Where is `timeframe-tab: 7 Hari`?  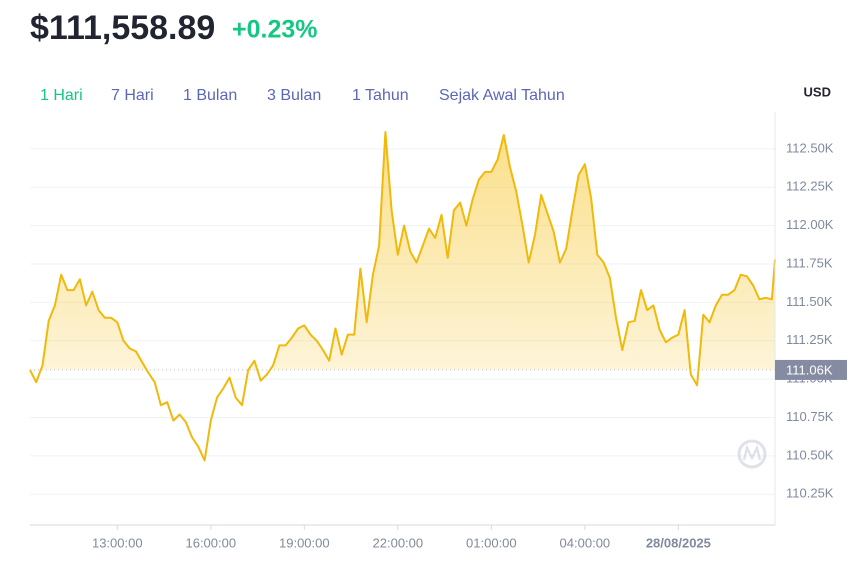 timeframe-tab: 7 Hari is located at coordinates (132, 95).